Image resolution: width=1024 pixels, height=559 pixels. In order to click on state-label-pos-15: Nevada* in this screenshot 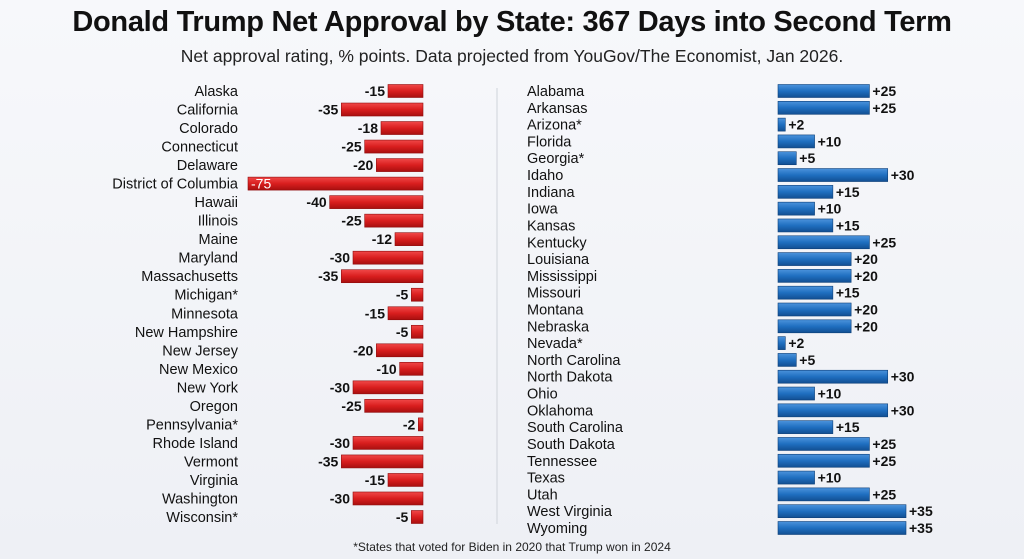, I will do `click(555, 344)`.